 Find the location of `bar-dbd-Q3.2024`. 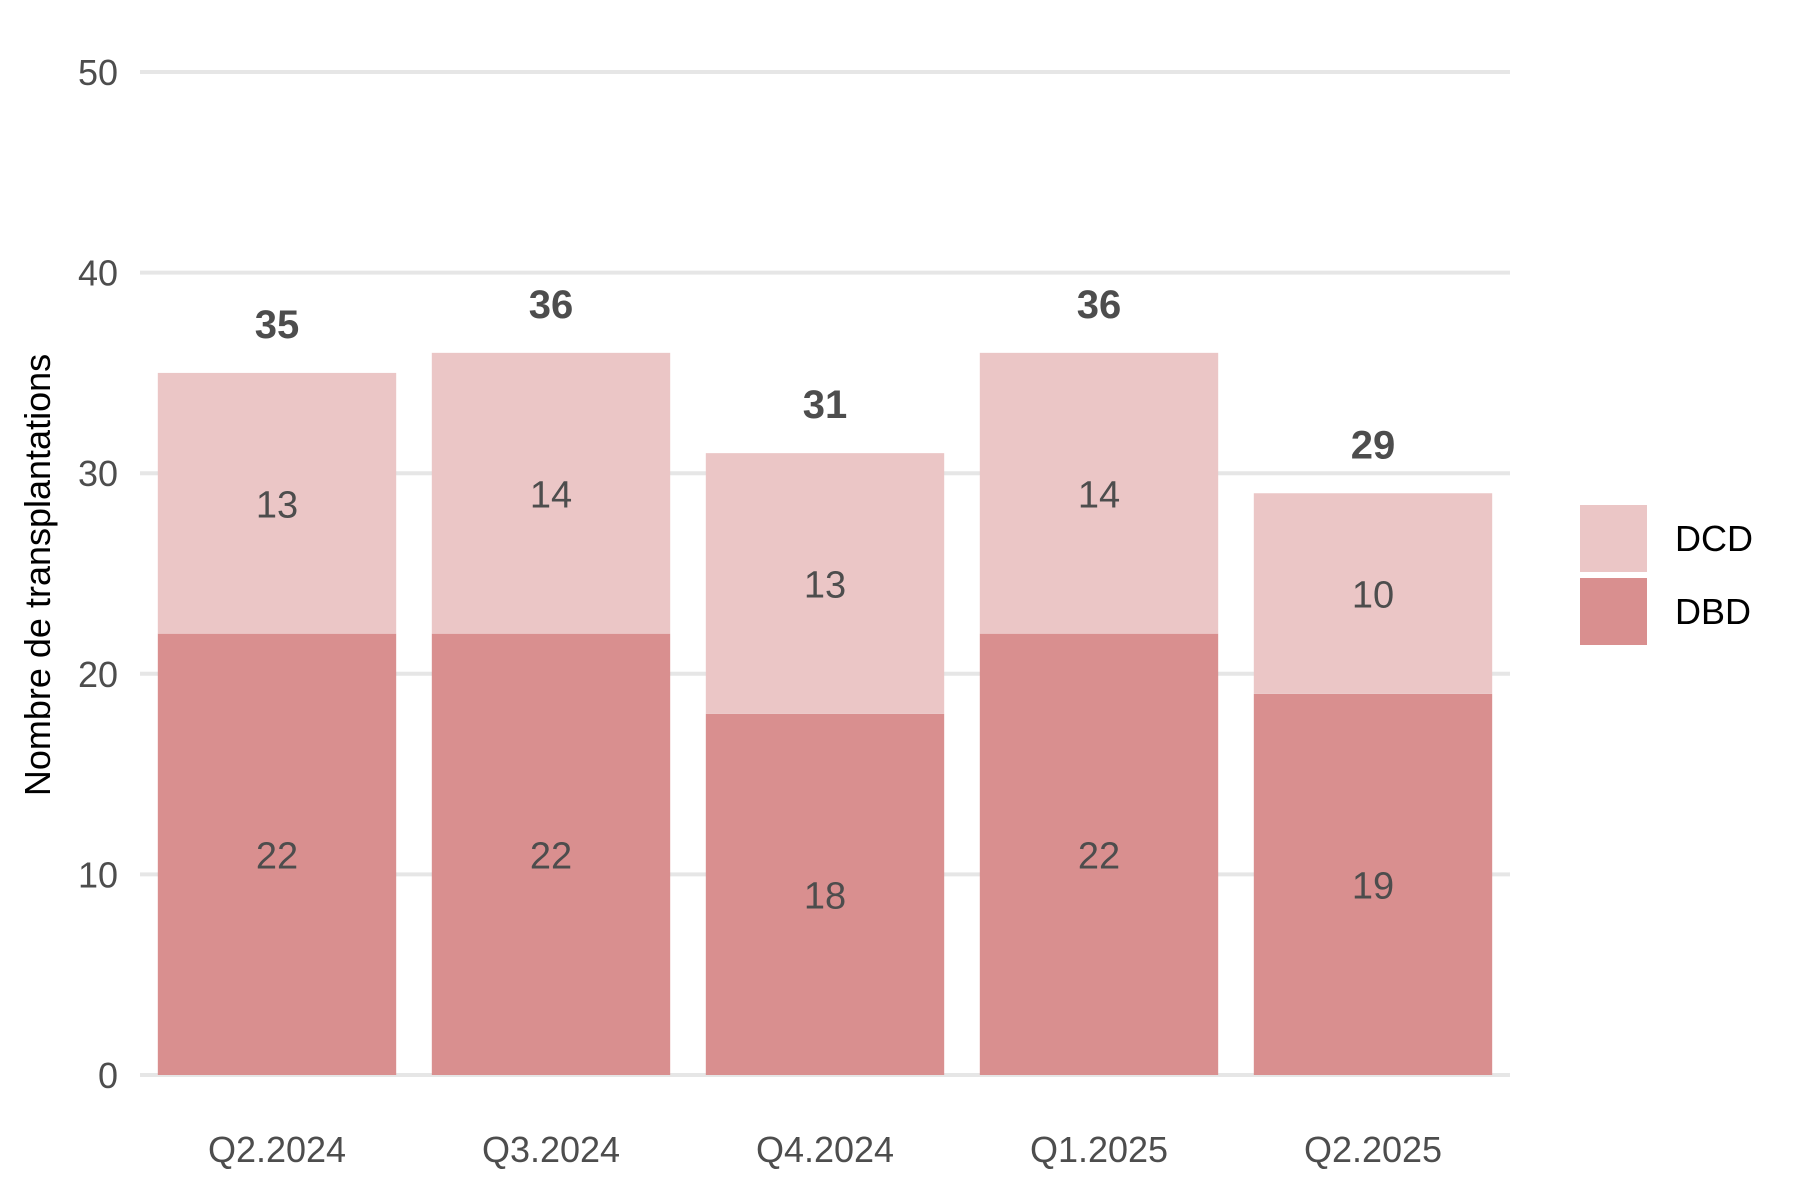

bar-dbd-Q3.2024 is located at coordinates (551, 854).